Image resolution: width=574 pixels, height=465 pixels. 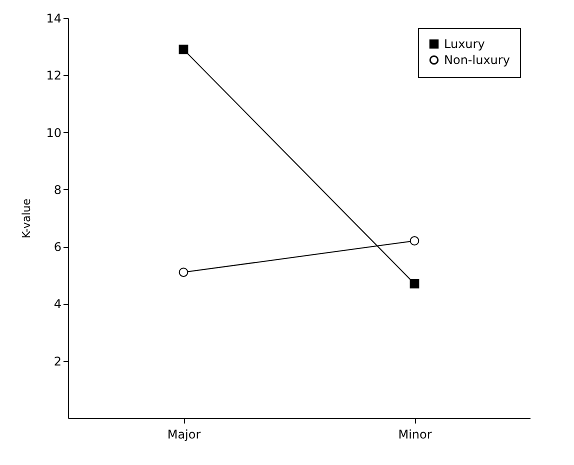 I want to click on y-tick-label: 8, so click(x=58, y=189).